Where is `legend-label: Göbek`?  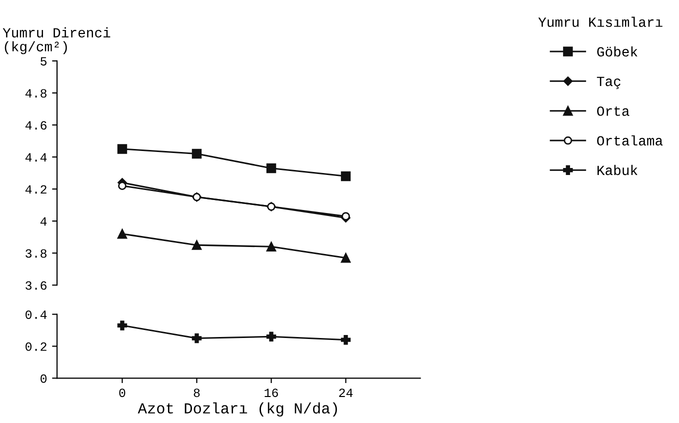
legend-label: Göbek is located at coordinates (617, 51).